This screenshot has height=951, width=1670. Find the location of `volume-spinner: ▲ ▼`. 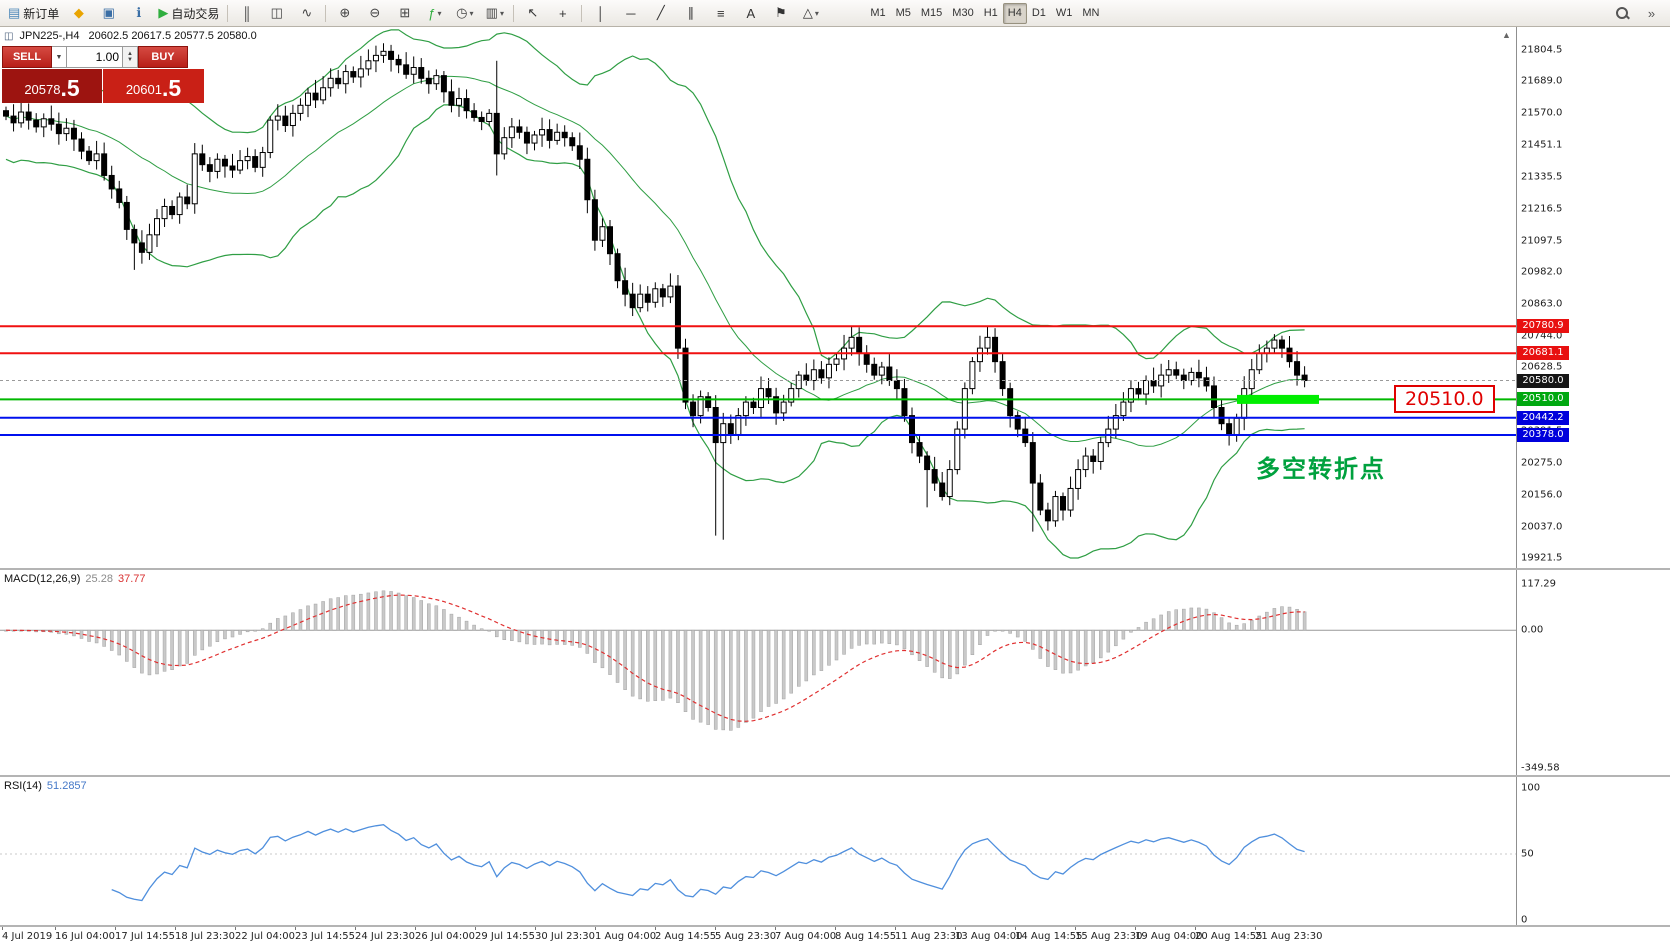

volume-spinner: ▲ ▼ is located at coordinates (130, 57).